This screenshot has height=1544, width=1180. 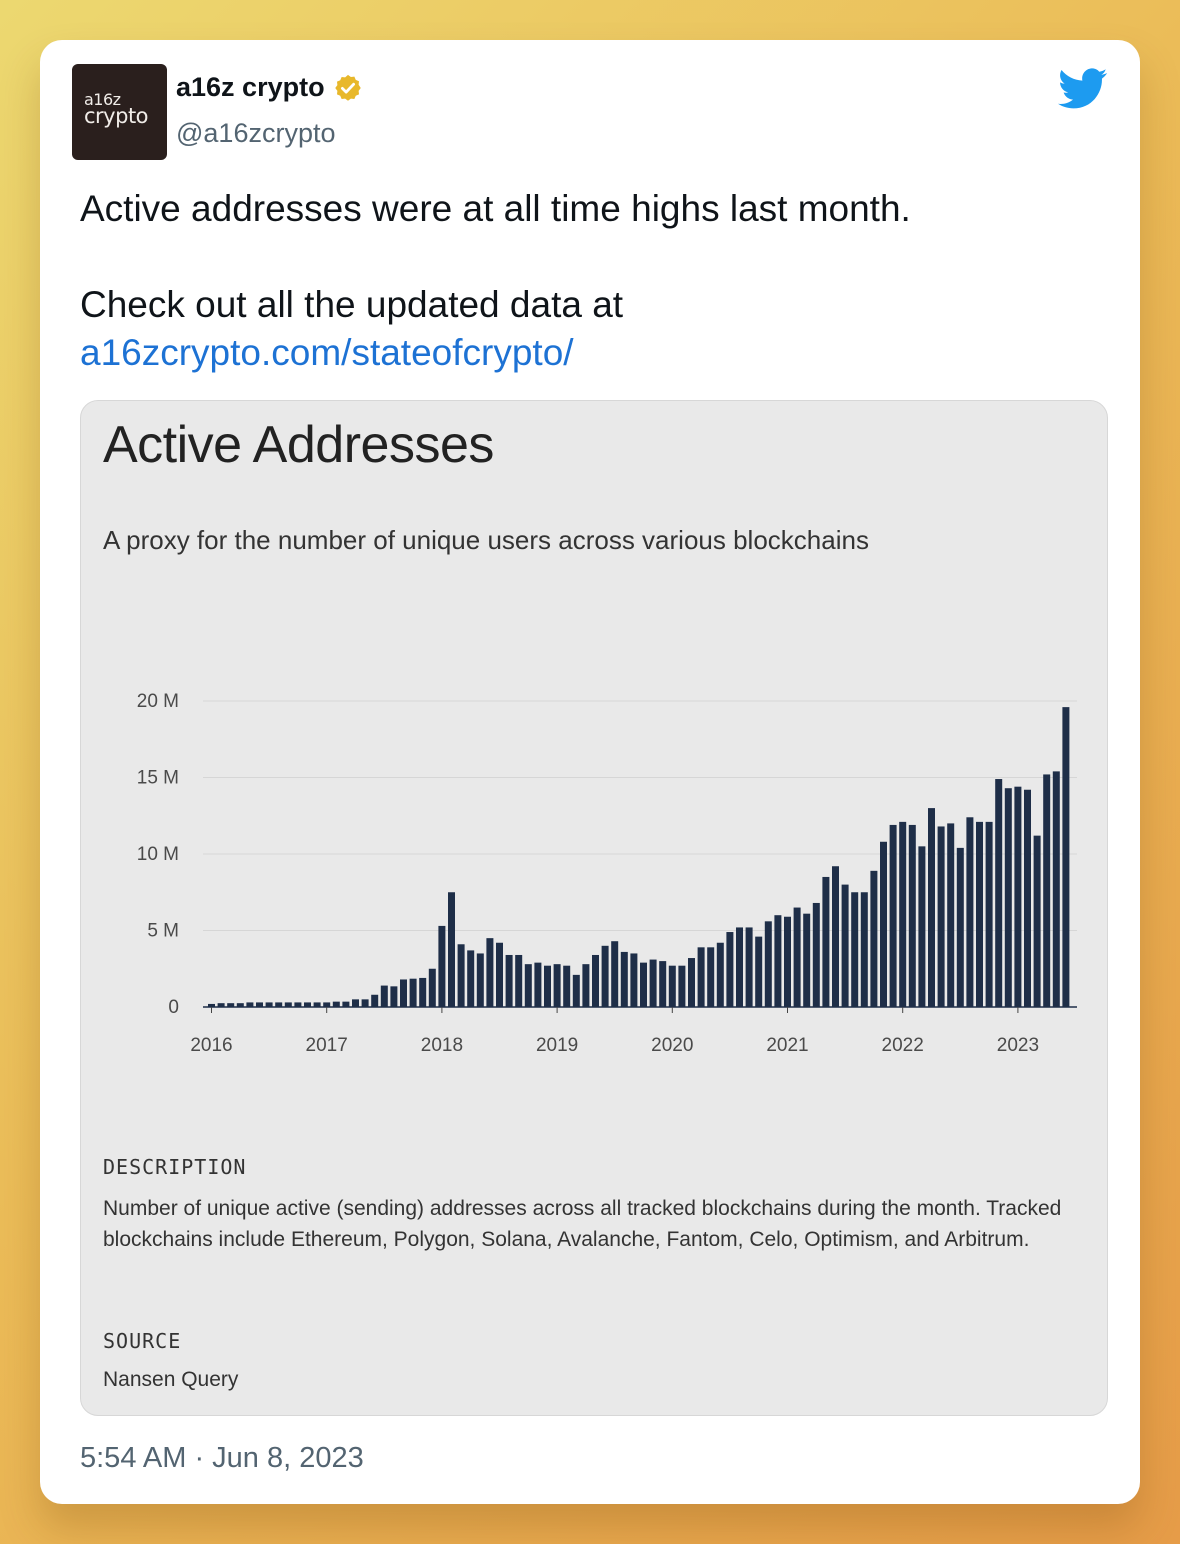 I want to click on y-tick-label: 0, so click(x=173, y=1007).